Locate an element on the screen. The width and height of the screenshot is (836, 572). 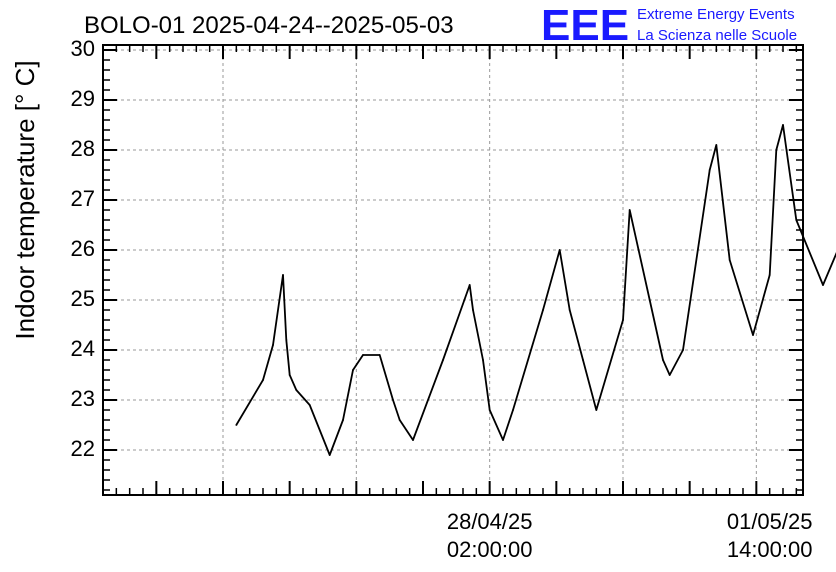
logo-line-2: La Scienza nelle Scuole is located at coordinates (717, 35).